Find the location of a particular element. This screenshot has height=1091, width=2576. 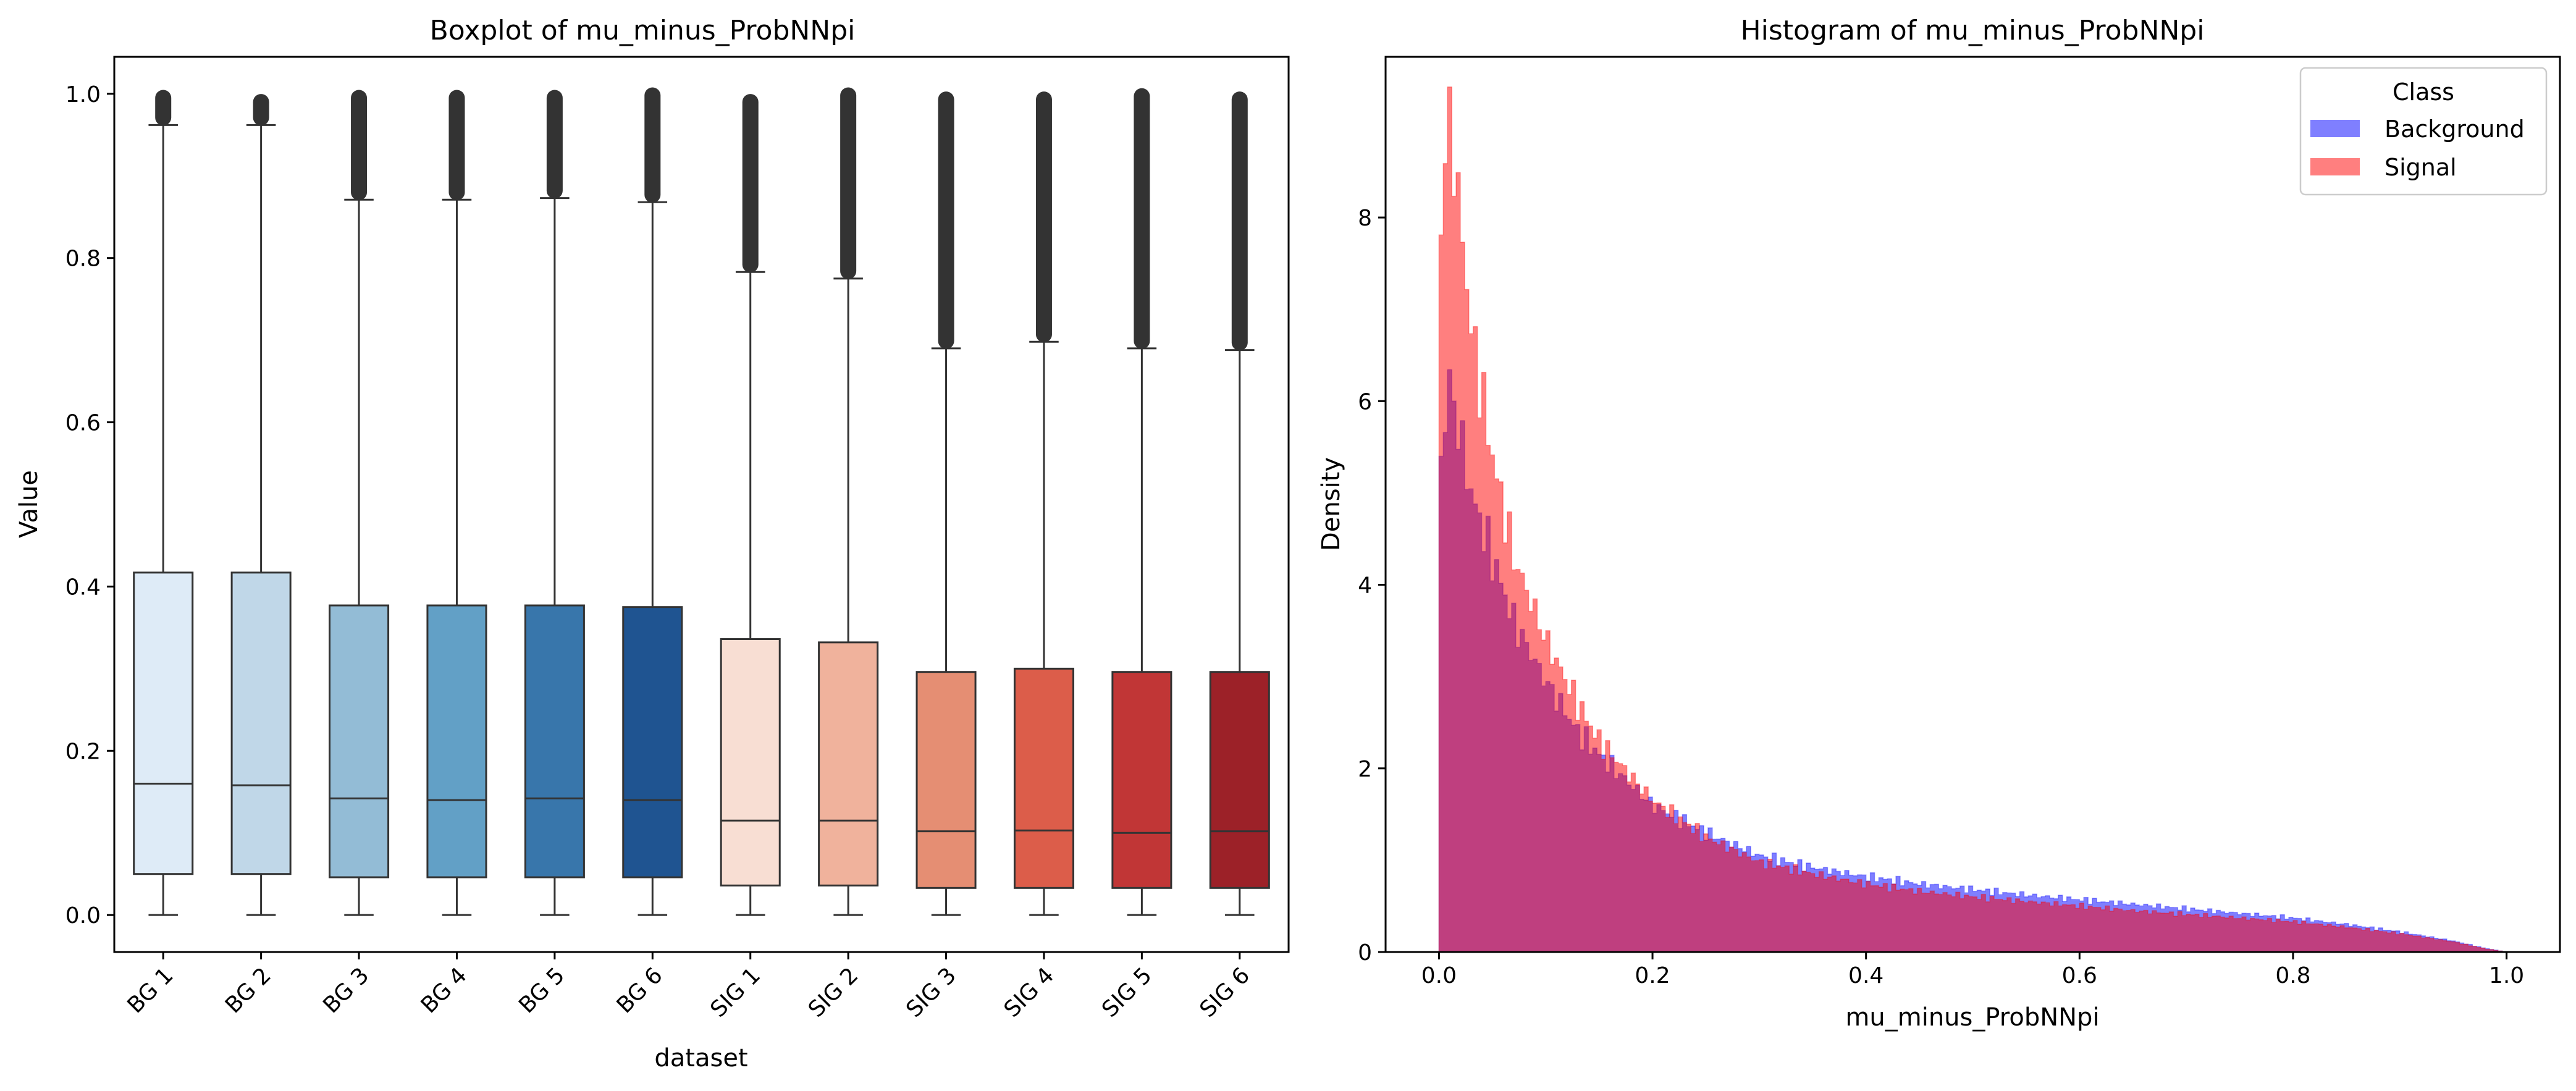

y-tick-label: 0.6 is located at coordinates (83, 423).